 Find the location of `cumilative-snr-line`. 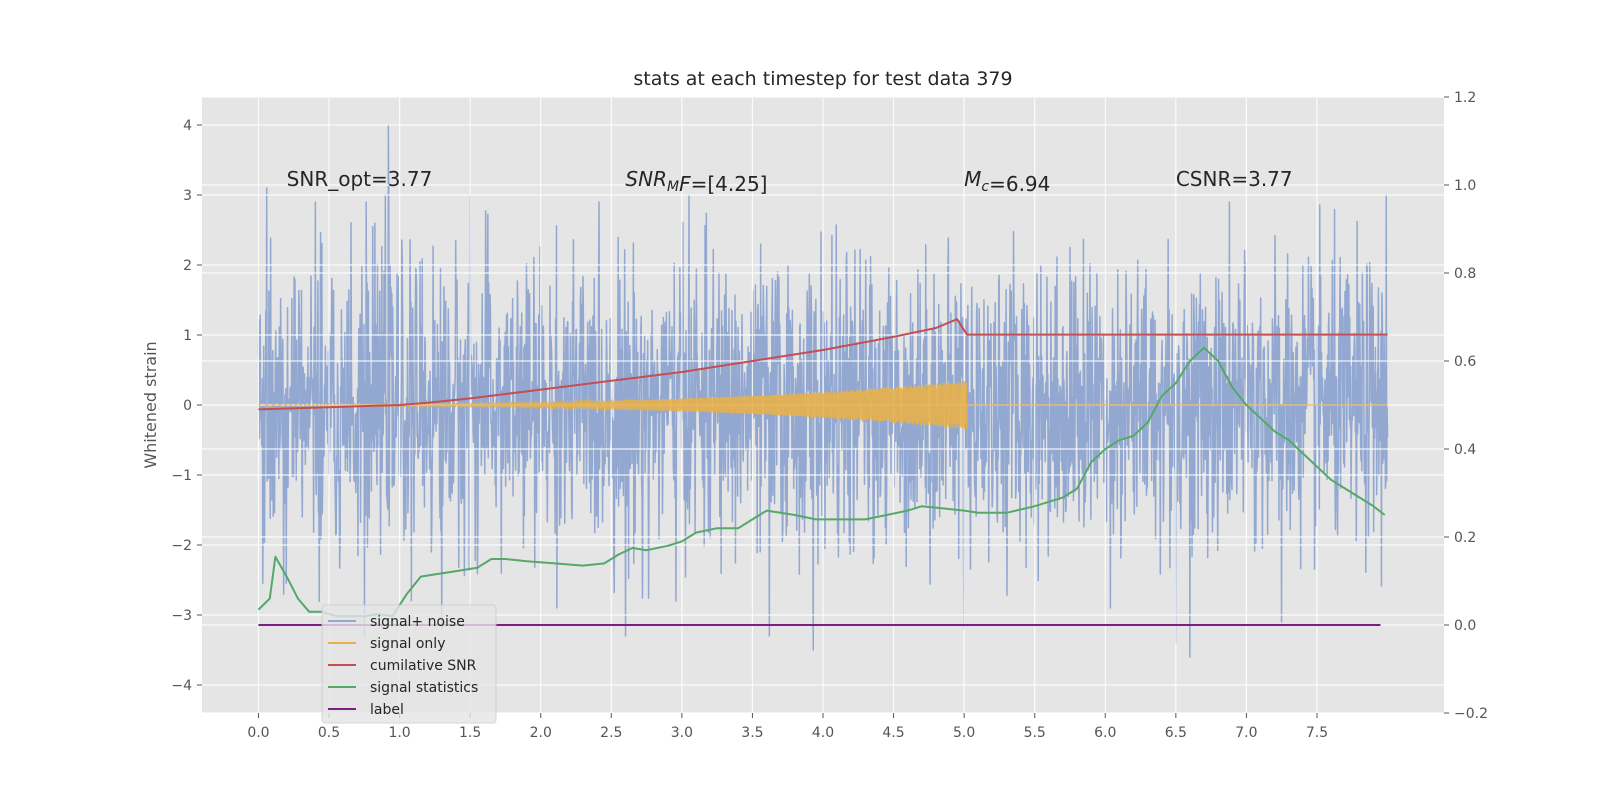

cumilative-snr-line is located at coordinates (823, 364).